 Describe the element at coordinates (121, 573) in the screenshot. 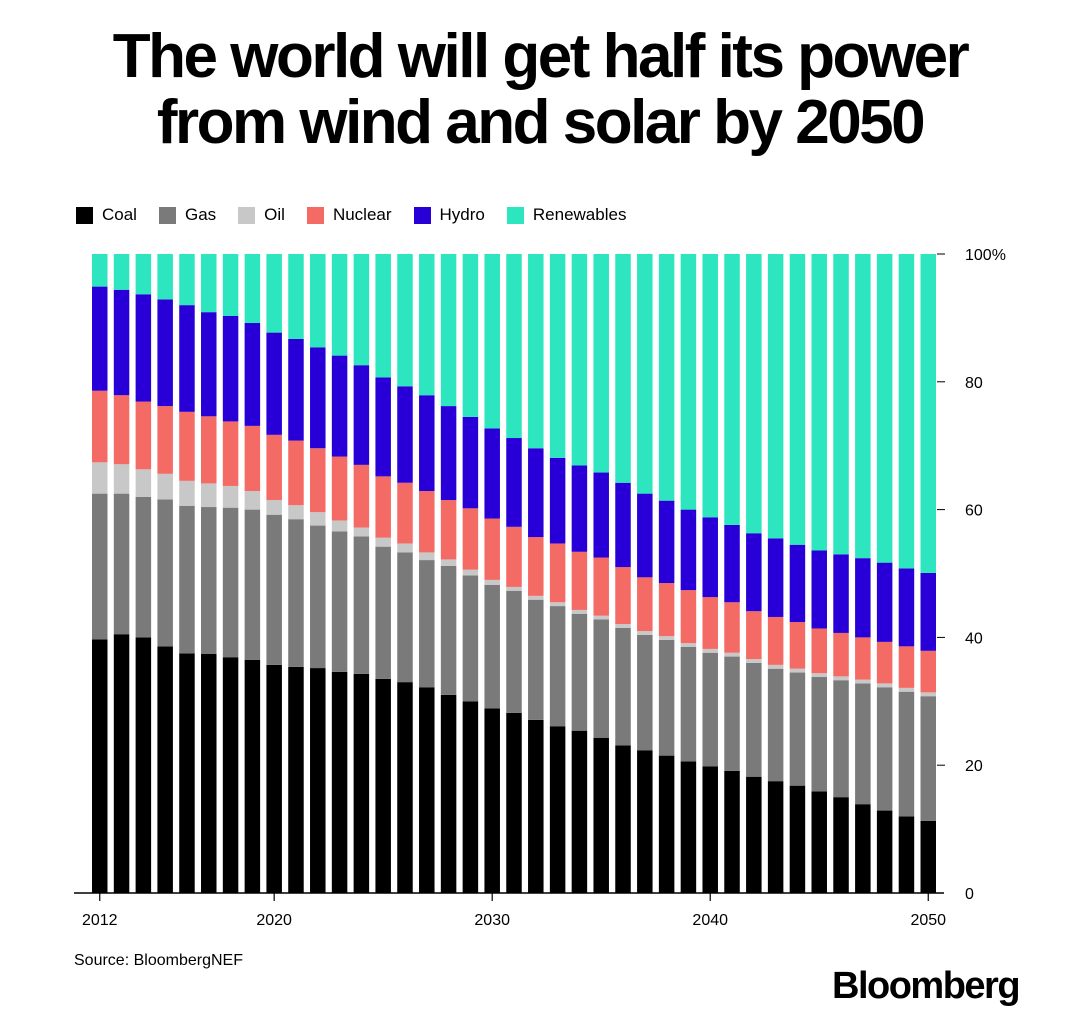

I see `bar-column-2013` at that location.